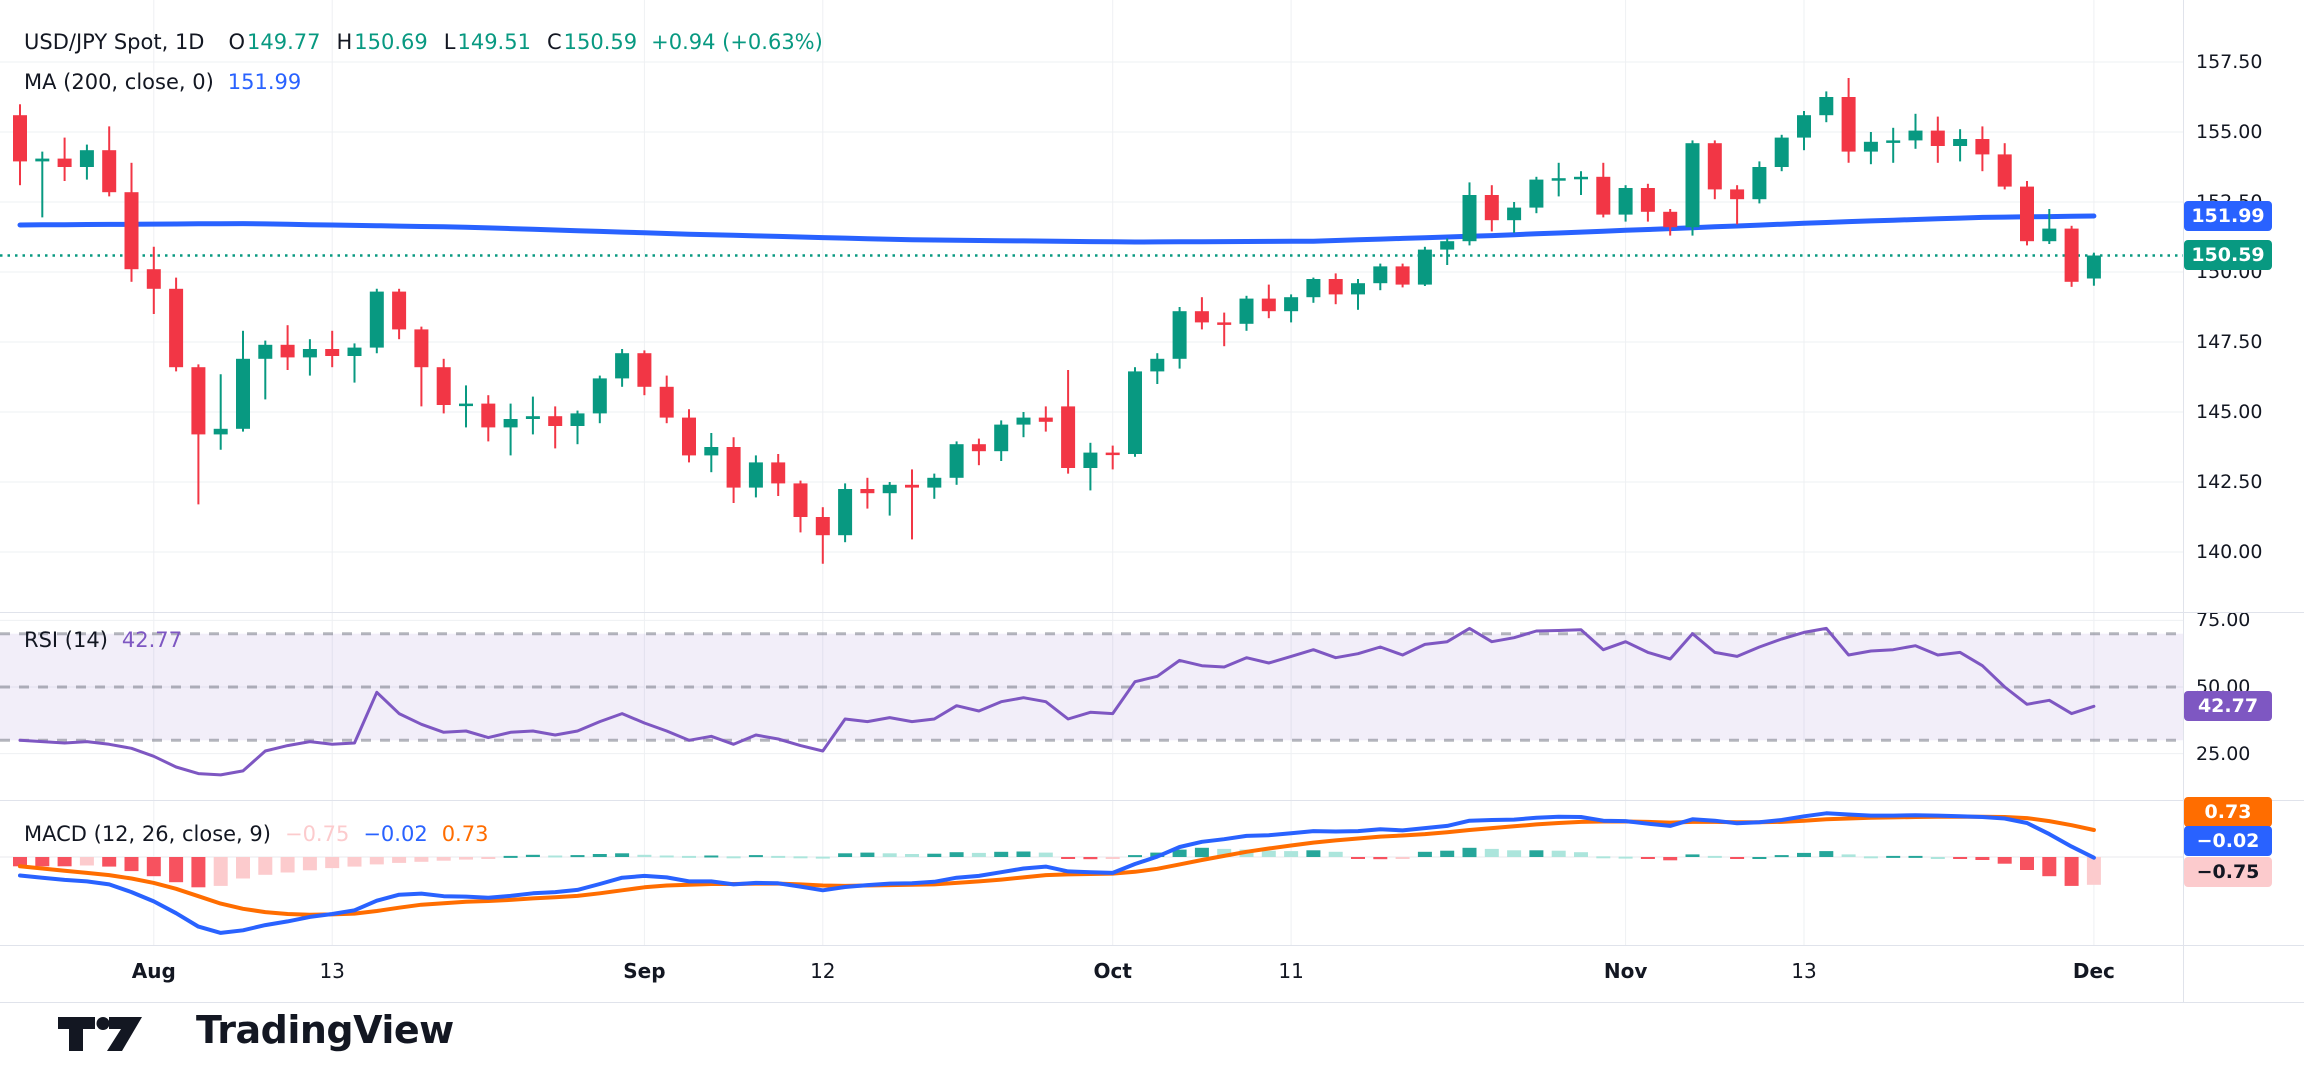 This screenshot has height=1066, width=2304. Describe the element at coordinates (2228, 841) in the screenshot. I see `macd-value-badge: −0.02` at that location.